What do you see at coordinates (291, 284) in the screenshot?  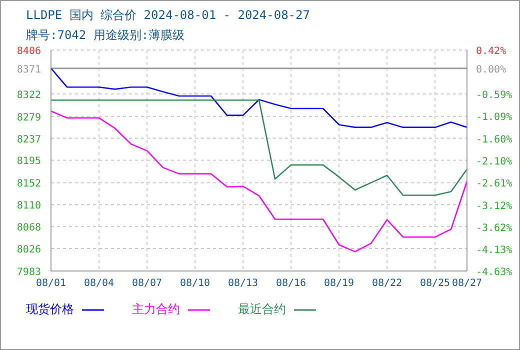 I see `x-tick-label: 08/16` at bounding box center [291, 284].